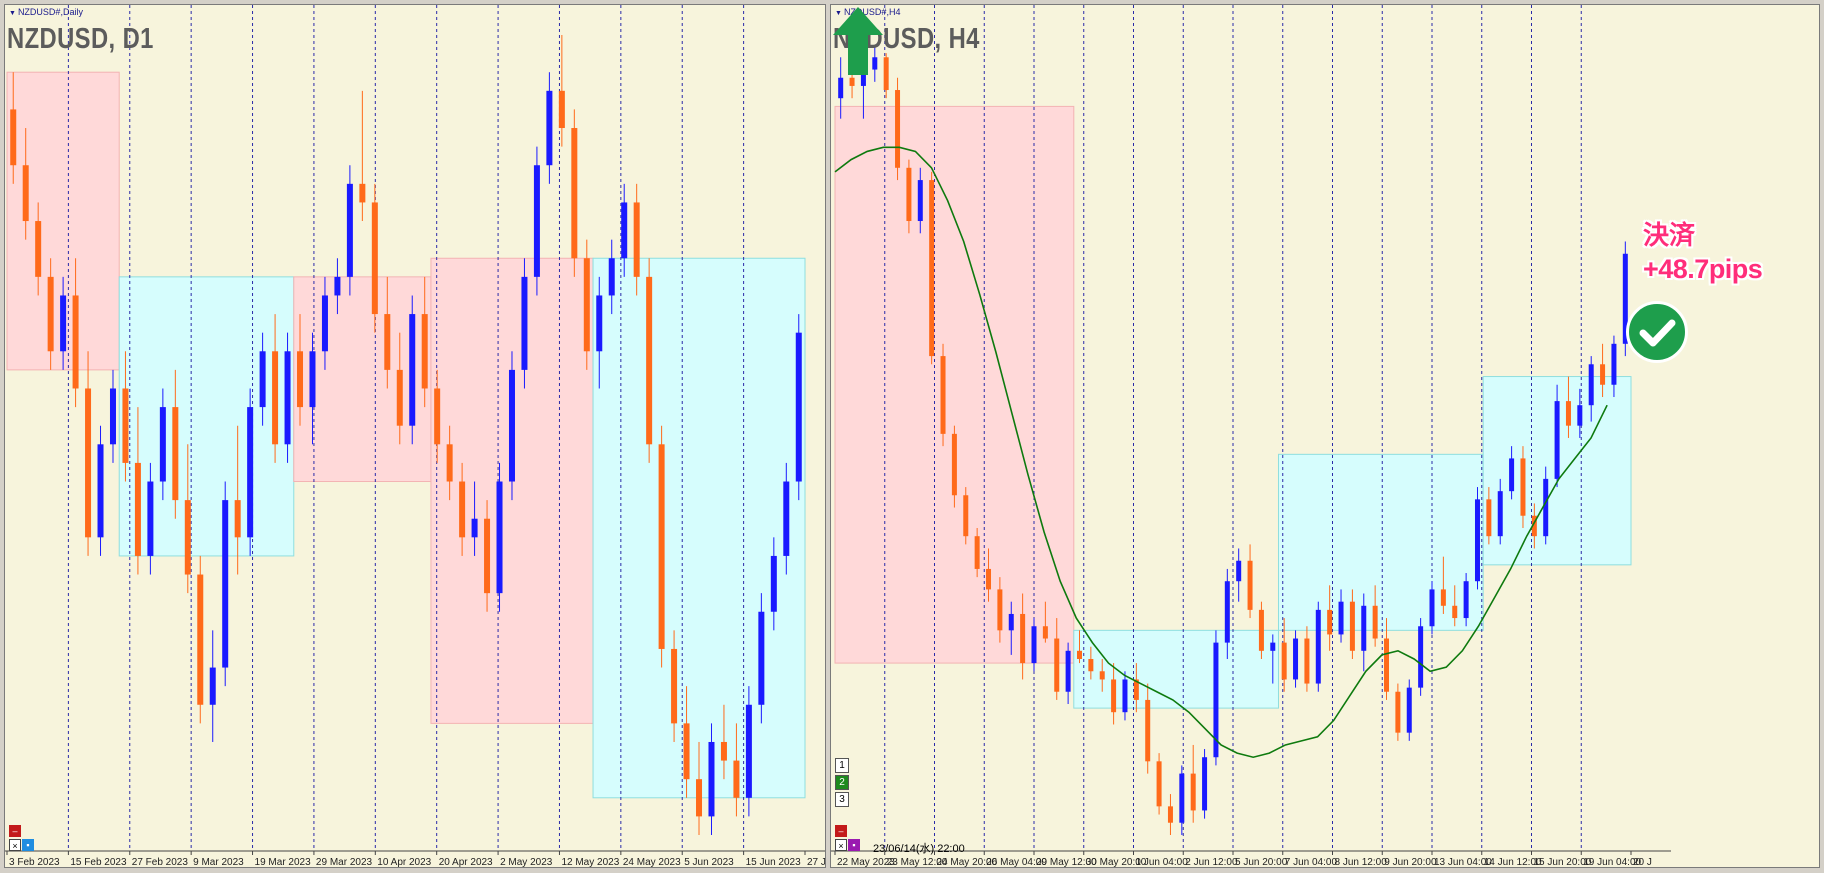  Describe the element at coordinates (1703, 269) in the screenshot. I see `annotation-value: +48.7pips` at that location.